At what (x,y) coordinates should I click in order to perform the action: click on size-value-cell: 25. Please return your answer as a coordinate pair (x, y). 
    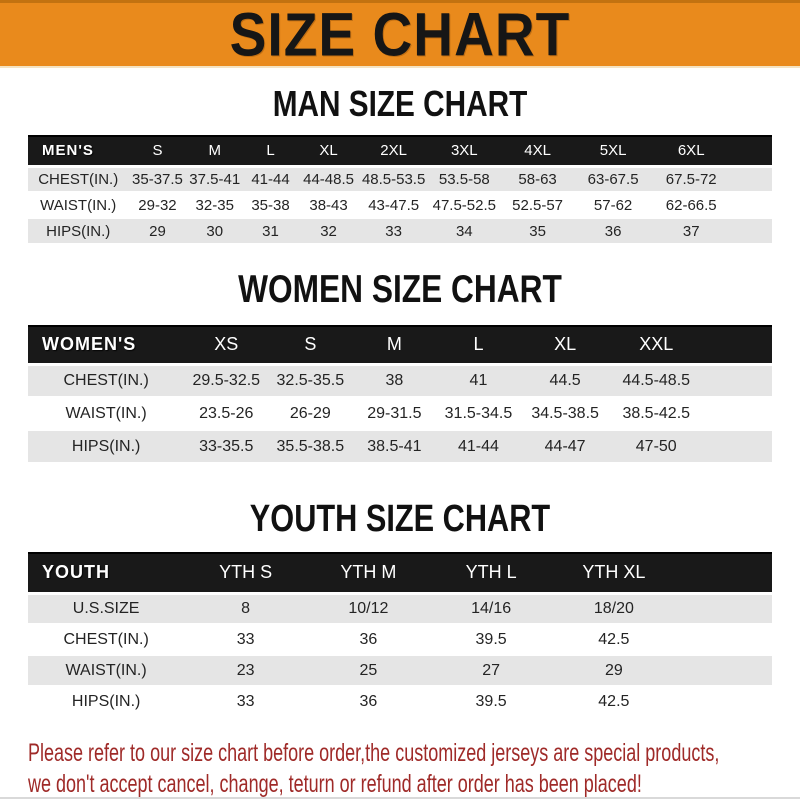
    Looking at the image, I should click on (368, 671).